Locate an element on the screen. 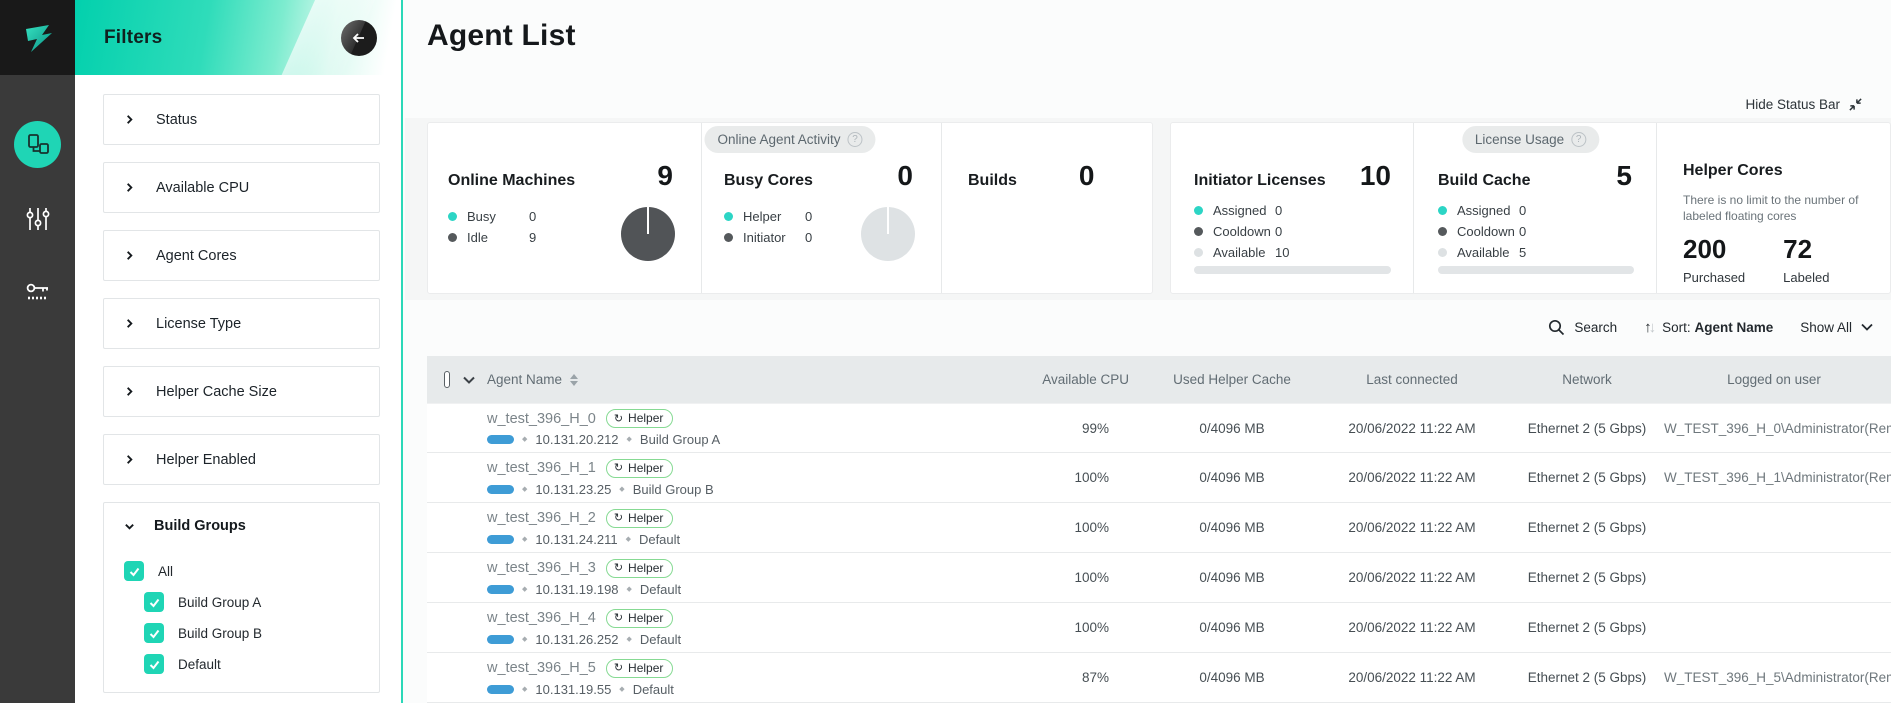 Image resolution: width=1891 pixels, height=703 pixels. purchased-value: 200 is located at coordinates (1705, 249).